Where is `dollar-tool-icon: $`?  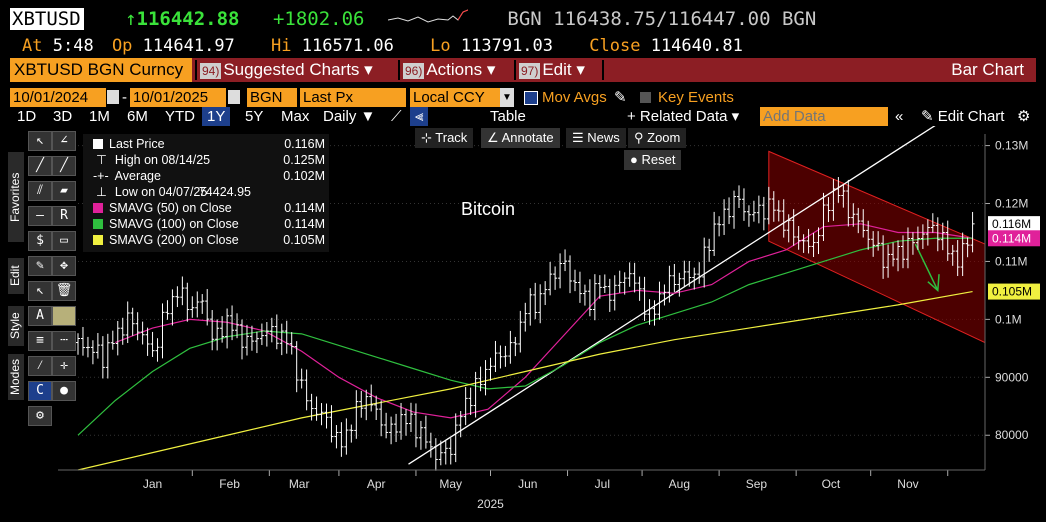 dollar-tool-icon: $ is located at coordinates (40, 241).